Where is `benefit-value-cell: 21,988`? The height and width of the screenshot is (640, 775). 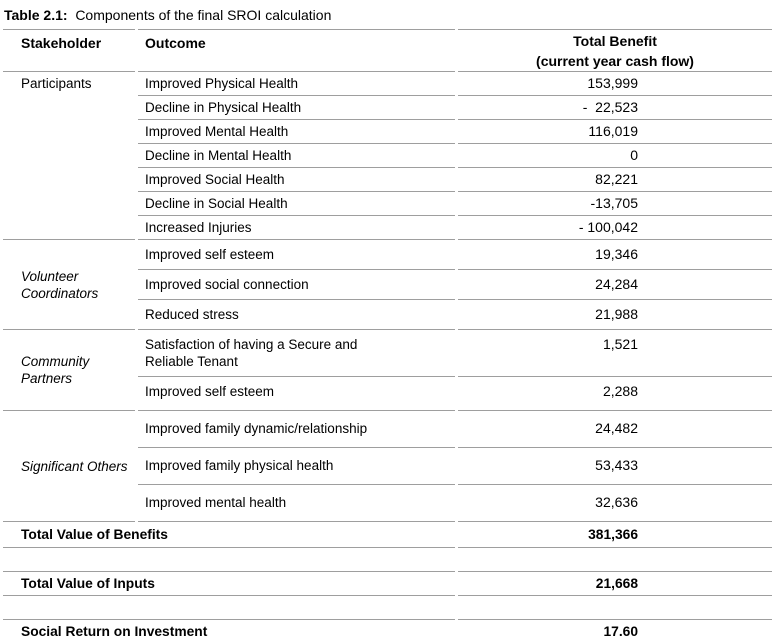 benefit-value-cell: 21,988 is located at coordinates (615, 315).